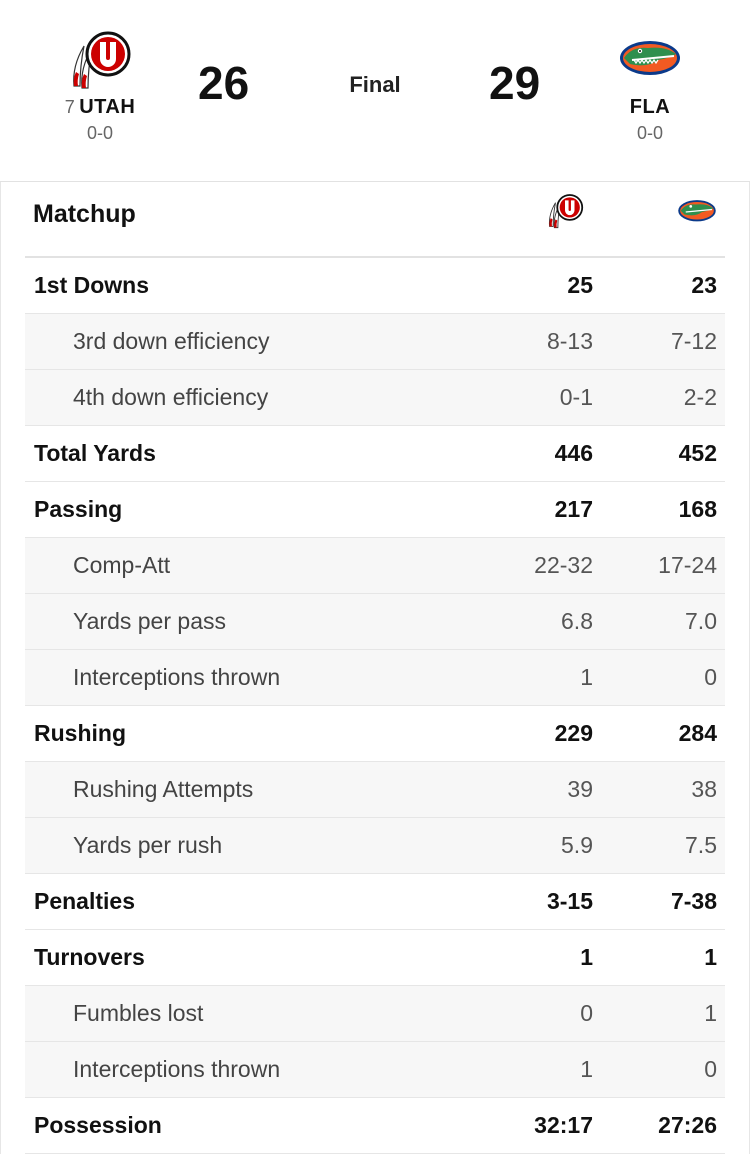 This screenshot has height=1154, width=750. I want to click on away-stat-value: 5.9, so click(577, 845).